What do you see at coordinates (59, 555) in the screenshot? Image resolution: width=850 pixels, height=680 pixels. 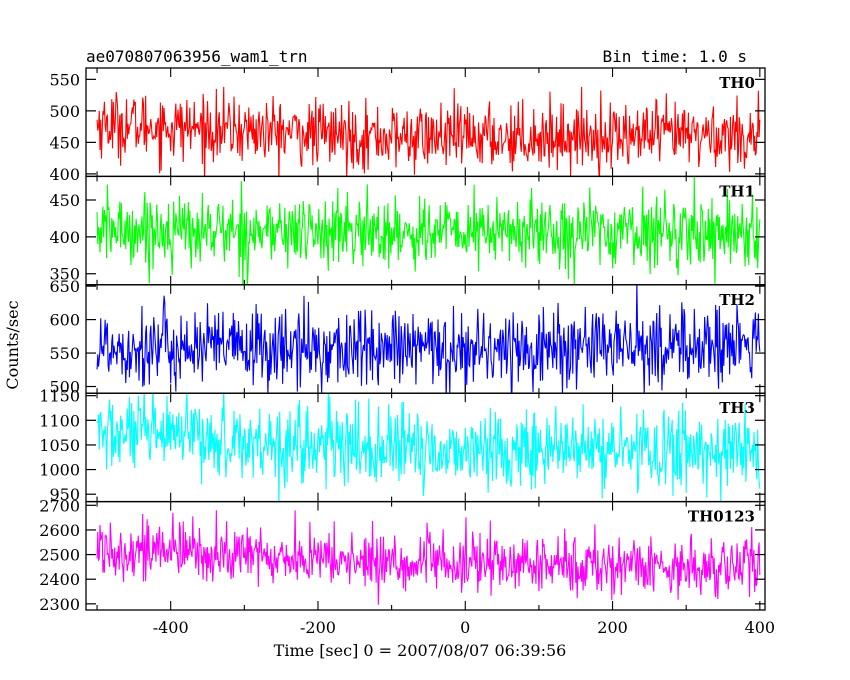 I see `y-tick-label: 2500` at bounding box center [59, 555].